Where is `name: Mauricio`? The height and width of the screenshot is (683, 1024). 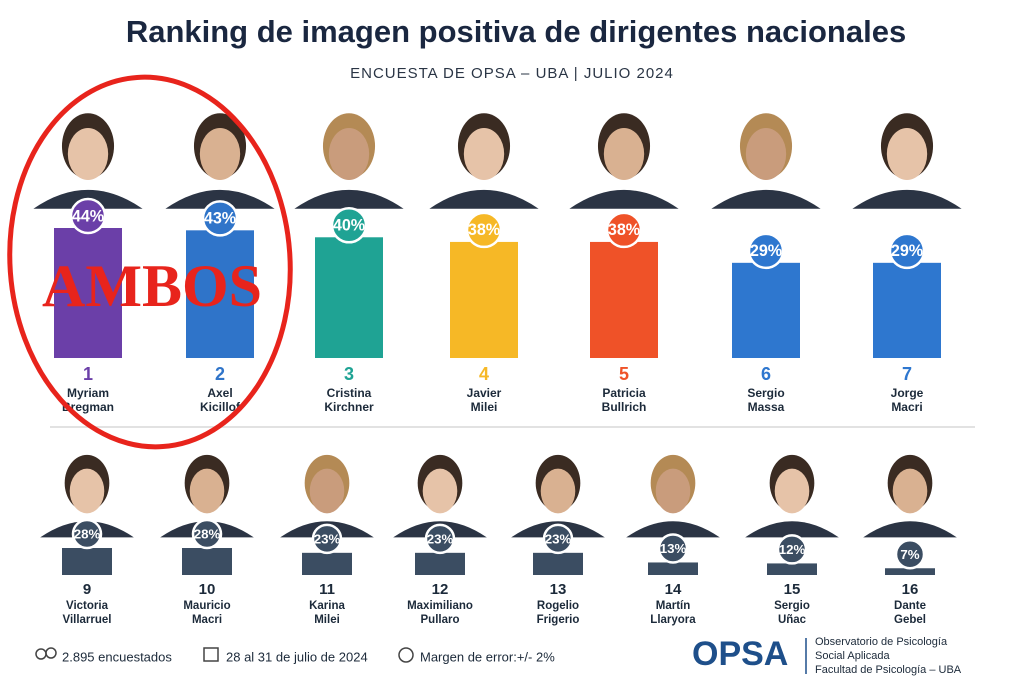 name: Mauricio is located at coordinates (206, 606).